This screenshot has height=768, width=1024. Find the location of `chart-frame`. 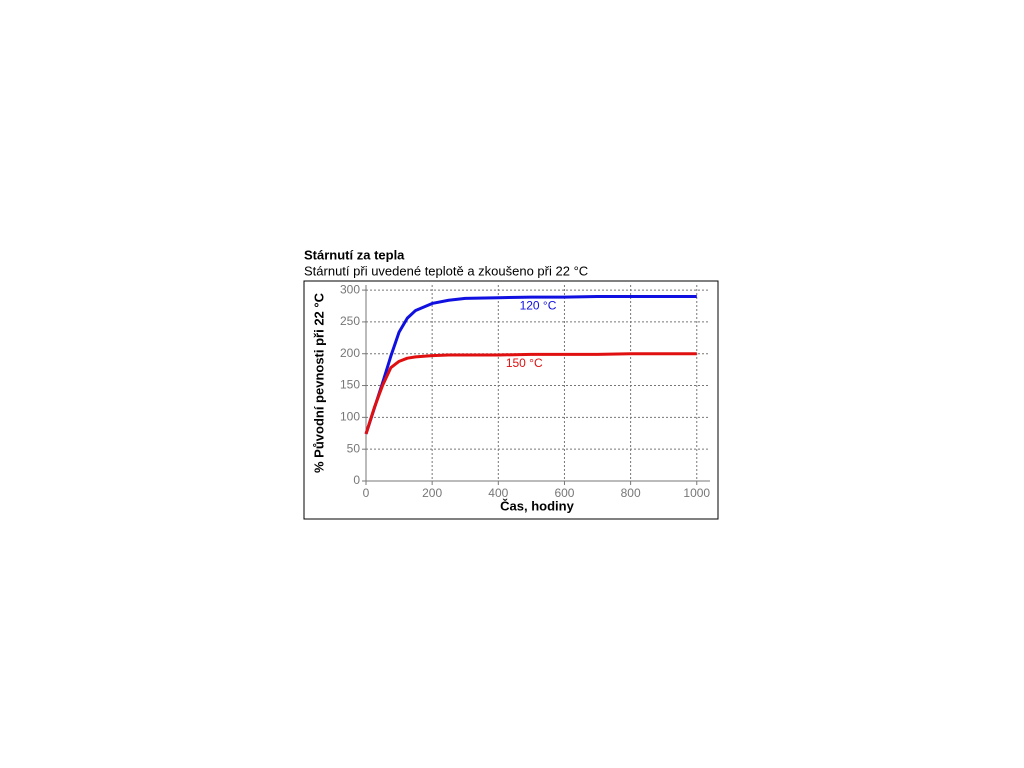

chart-frame is located at coordinates (511, 400).